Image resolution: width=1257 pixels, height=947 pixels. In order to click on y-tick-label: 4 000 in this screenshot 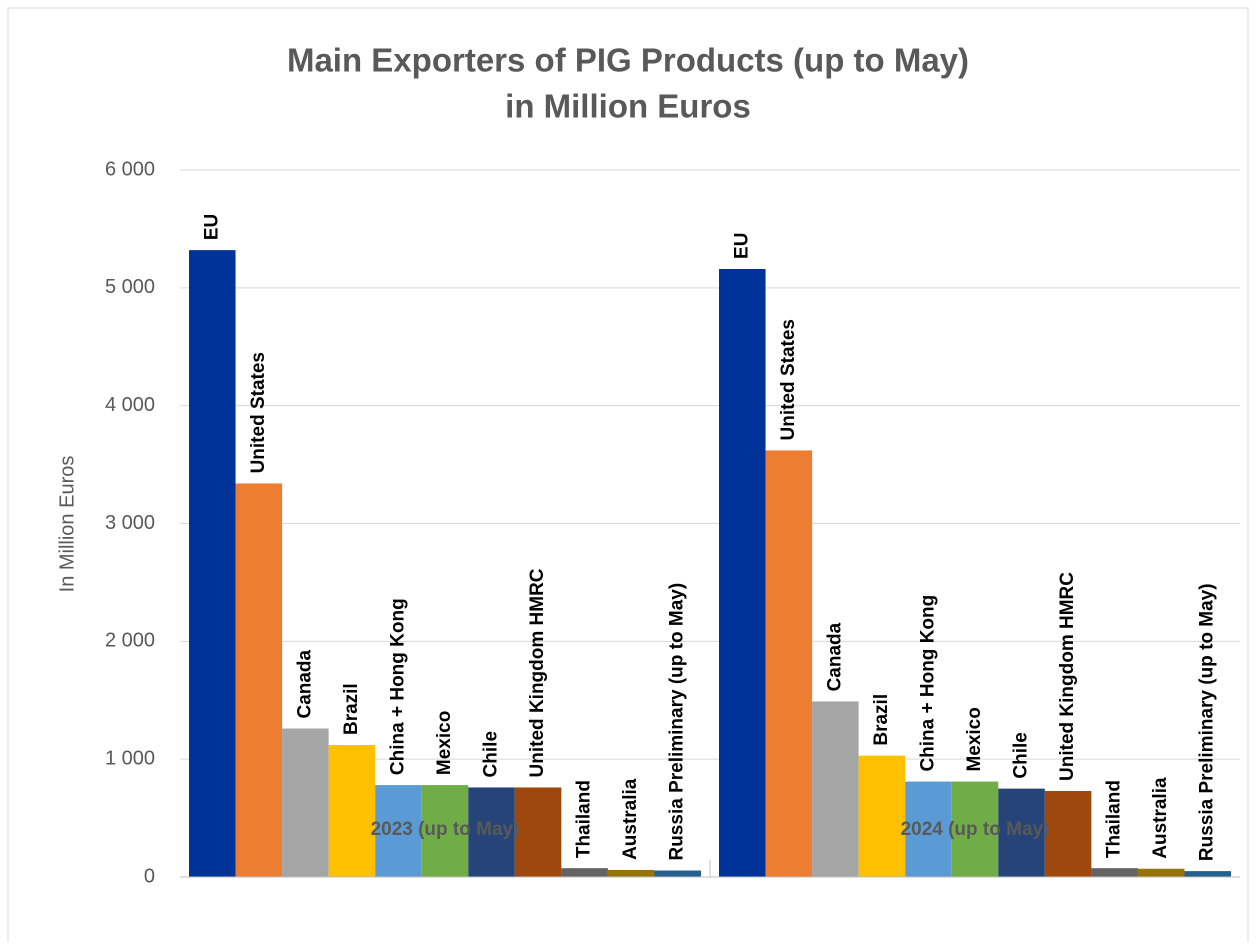, I will do `click(130, 405)`.